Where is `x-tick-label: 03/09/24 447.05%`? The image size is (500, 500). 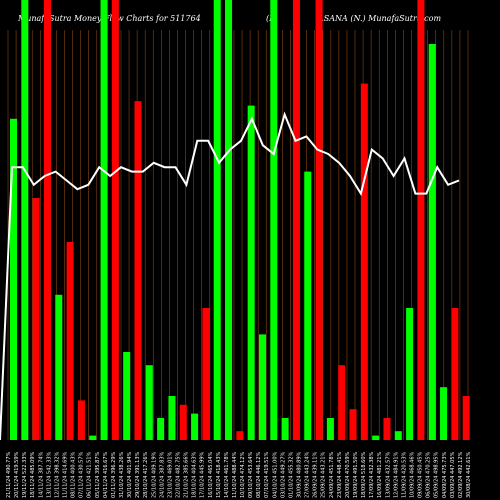
x-tick-label: 03/09/24 447.05% is located at coordinates (453, 474).